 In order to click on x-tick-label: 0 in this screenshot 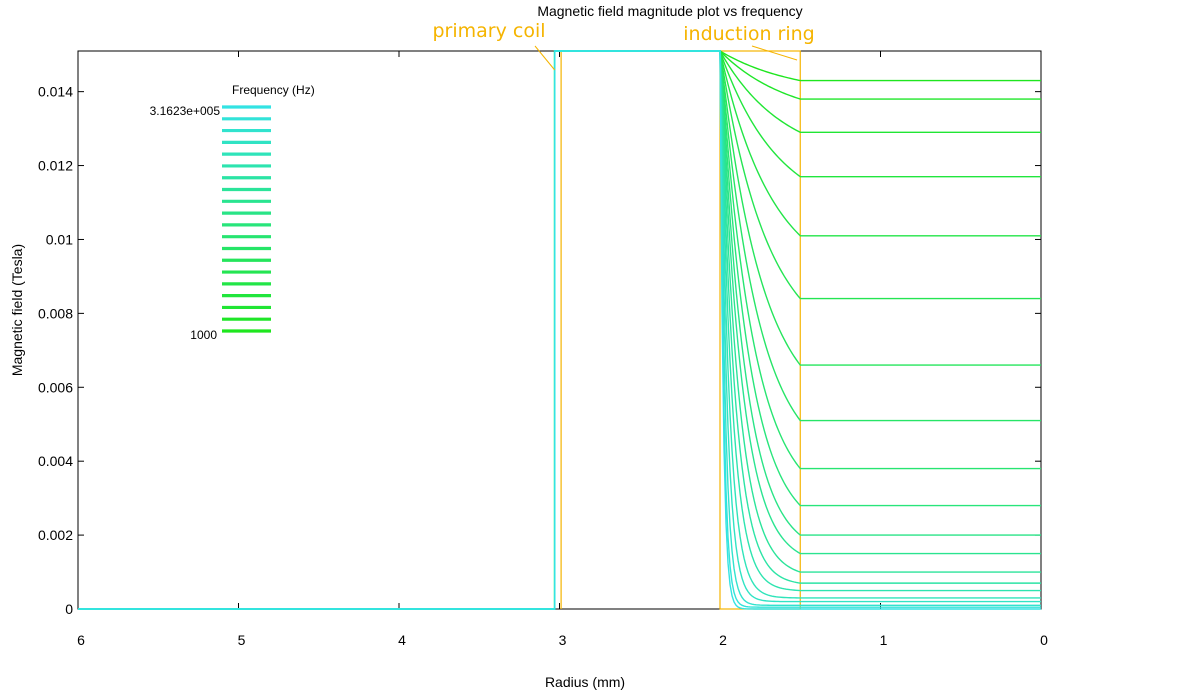, I will do `click(1044, 640)`.